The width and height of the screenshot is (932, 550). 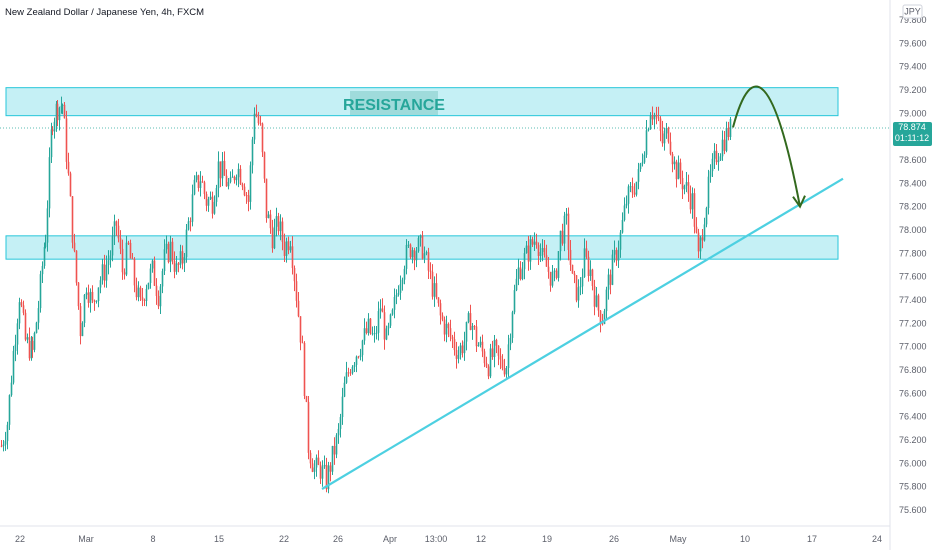 I want to click on y-tick-label: 79.400, so click(x=913, y=67).